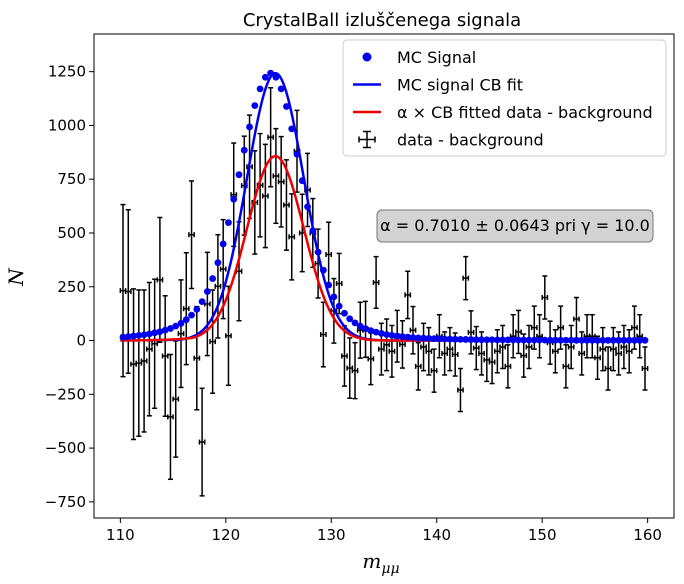  What do you see at coordinates (542, 535) in the screenshot?
I see `x-tick-label: 150` at bounding box center [542, 535].